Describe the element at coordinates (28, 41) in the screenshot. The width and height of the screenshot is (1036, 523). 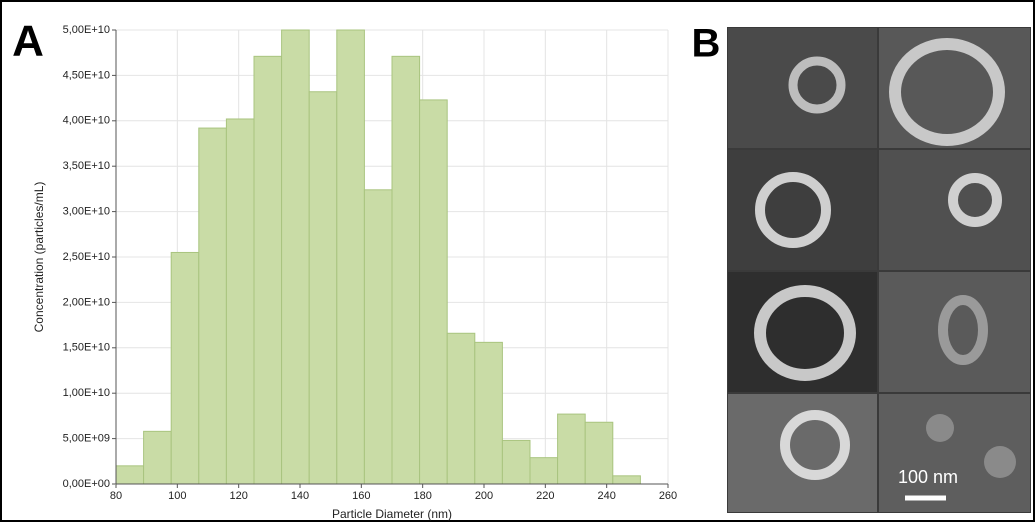
I see `panel-label: A` at that location.